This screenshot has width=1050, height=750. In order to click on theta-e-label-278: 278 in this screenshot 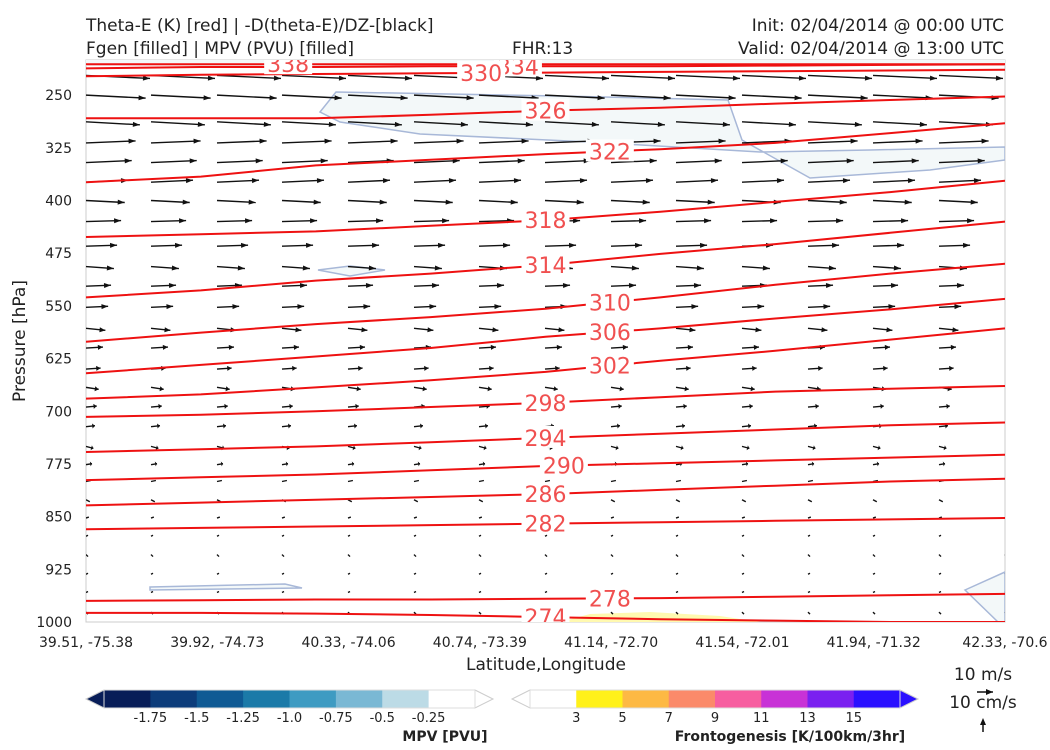, I will do `click(610, 599)`.